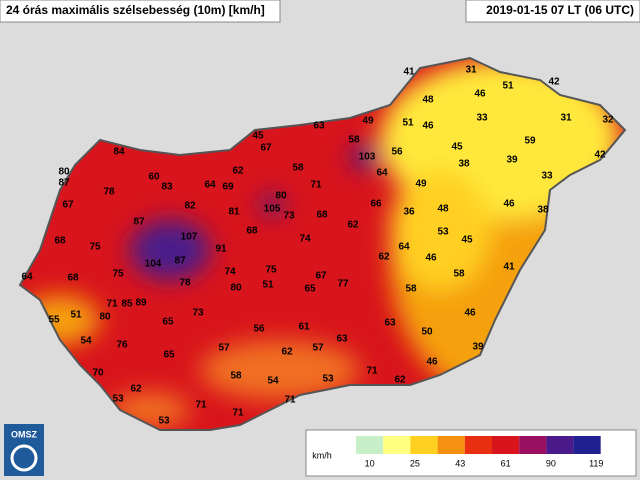 This screenshot has height=480, width=640. I want to click on station-value: 61, so click(304, 327).